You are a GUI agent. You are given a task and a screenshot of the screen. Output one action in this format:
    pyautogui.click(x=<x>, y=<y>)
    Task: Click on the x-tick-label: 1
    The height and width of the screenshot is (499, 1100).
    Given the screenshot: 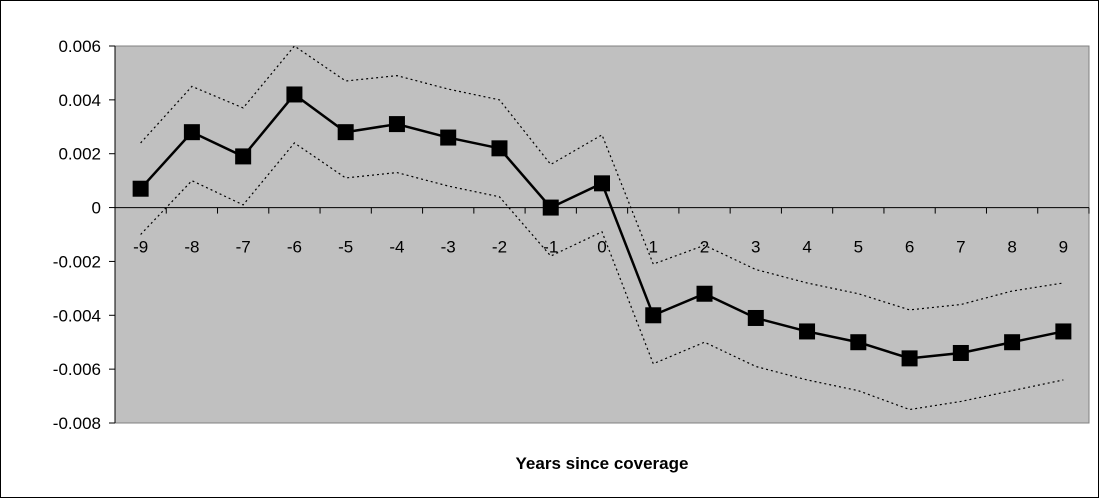 What is the action you would take?
    pyautogui.click(x=653, y=247)
    